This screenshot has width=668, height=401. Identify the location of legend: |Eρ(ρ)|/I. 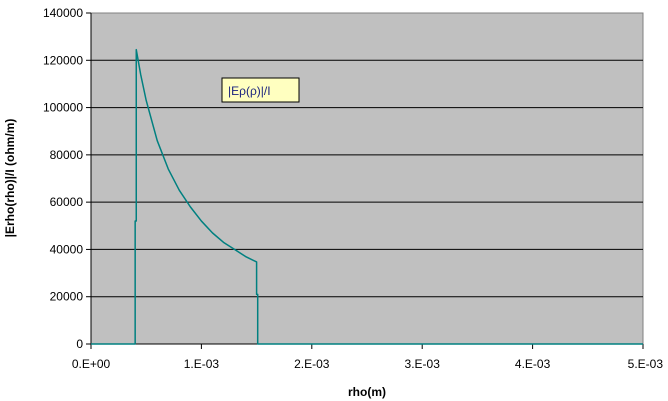
(260, 90).